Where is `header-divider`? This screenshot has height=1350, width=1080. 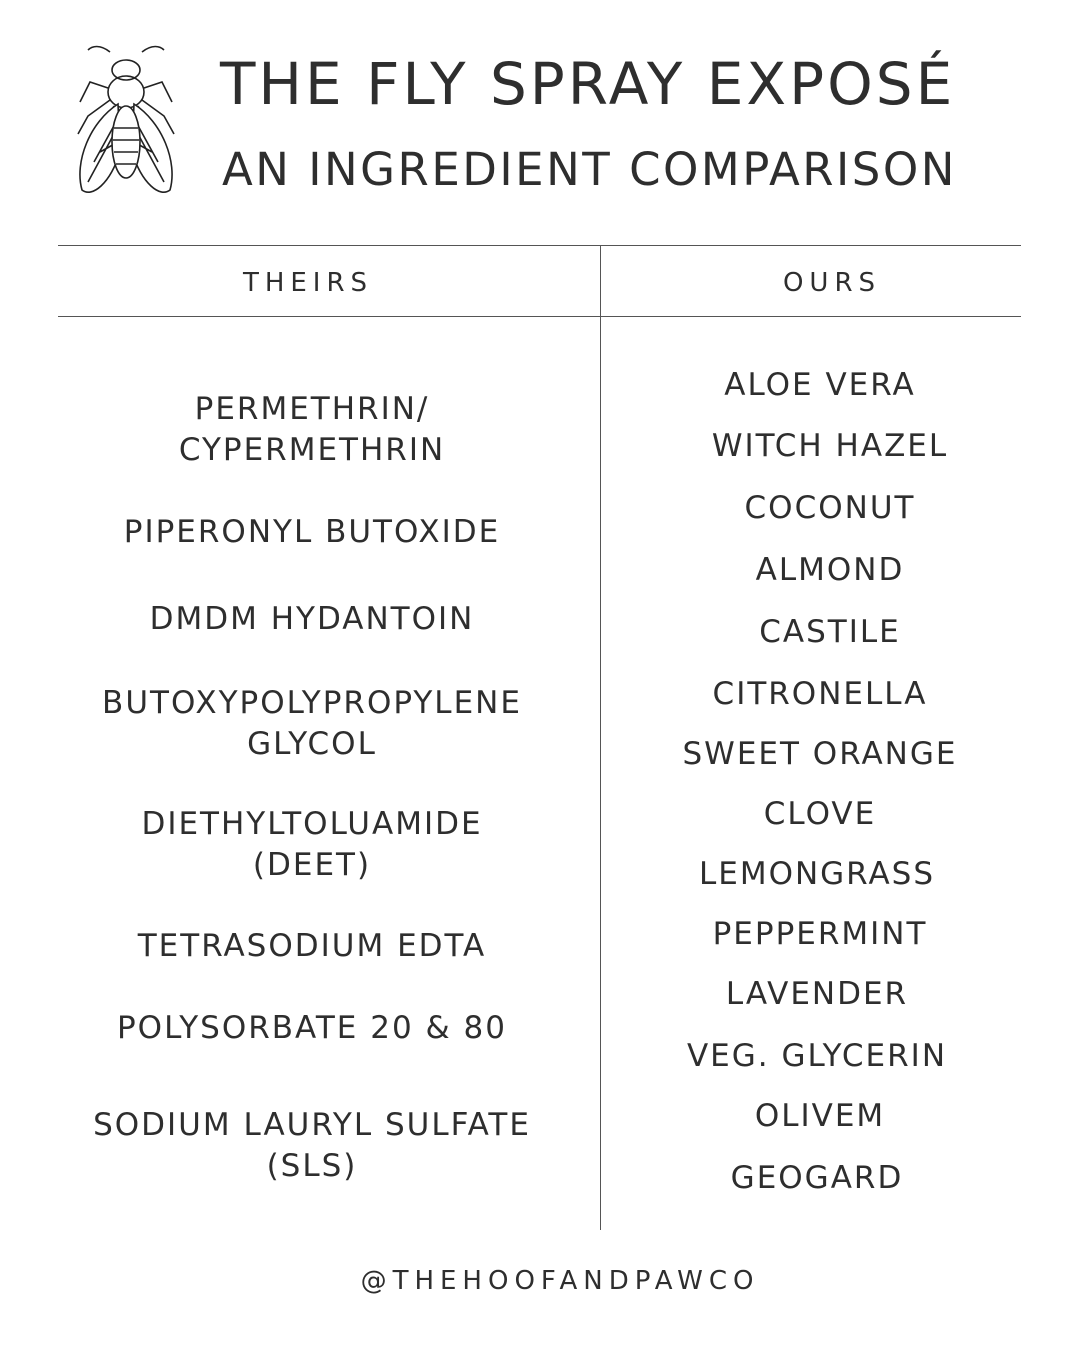 header-divider is located at coordinates (539, 316).